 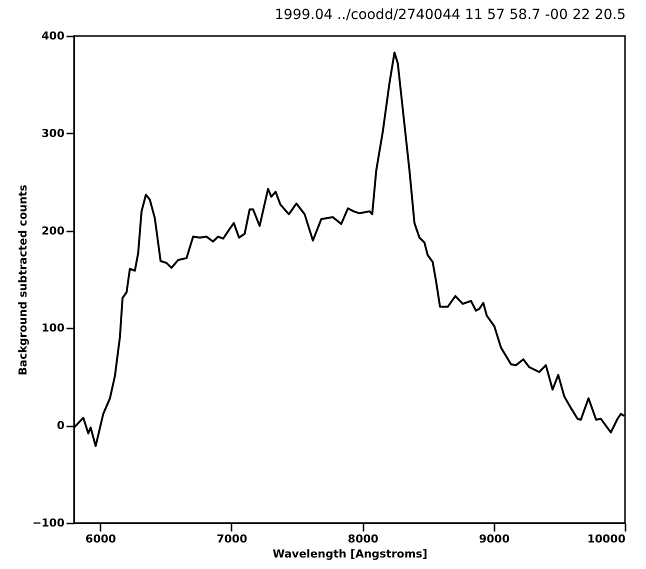 I want to click on x-axis-title: Wavelength [Angstroms], so click(x=350, y=554).